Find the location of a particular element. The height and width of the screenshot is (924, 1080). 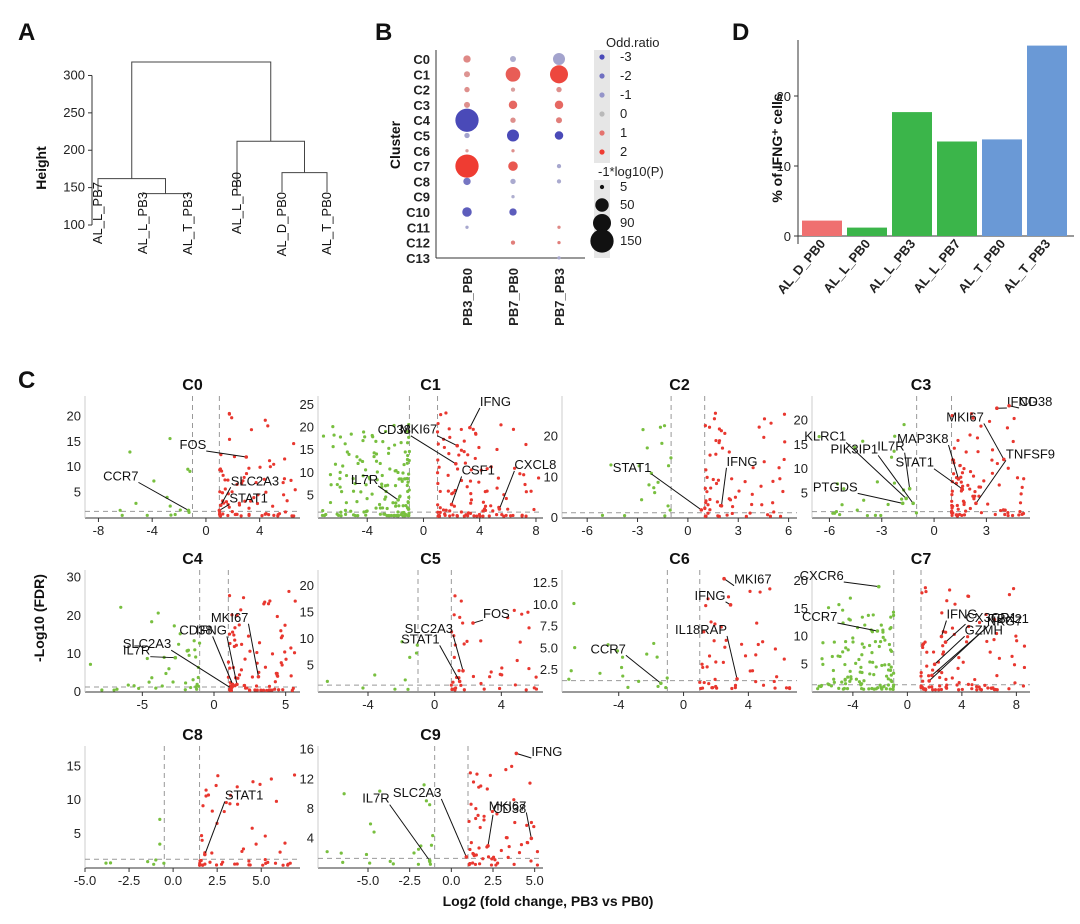

p-legend-title: -1*log10(P) is located at coordinates (631, 171).